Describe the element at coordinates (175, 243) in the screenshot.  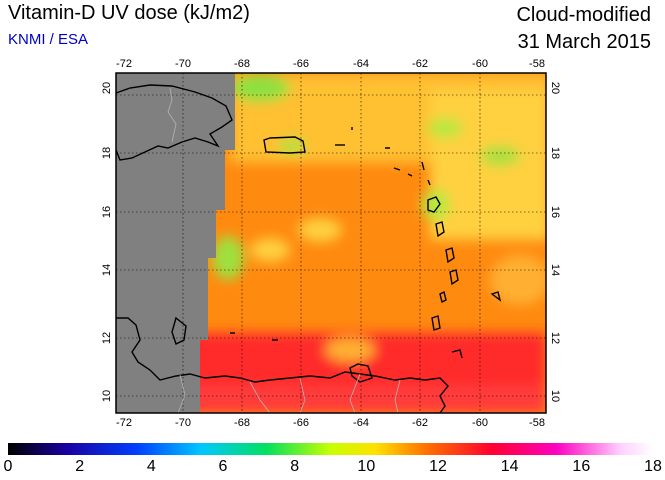
I see `no-data-region` at that location.